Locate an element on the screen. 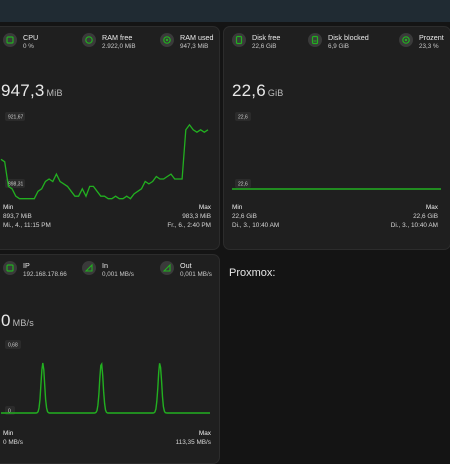 The width and height of the screenshot is (450, 464). min-block: Min 893,7 MiB Mi., 4., 11:15 PM is located at coordinates (27, 216).